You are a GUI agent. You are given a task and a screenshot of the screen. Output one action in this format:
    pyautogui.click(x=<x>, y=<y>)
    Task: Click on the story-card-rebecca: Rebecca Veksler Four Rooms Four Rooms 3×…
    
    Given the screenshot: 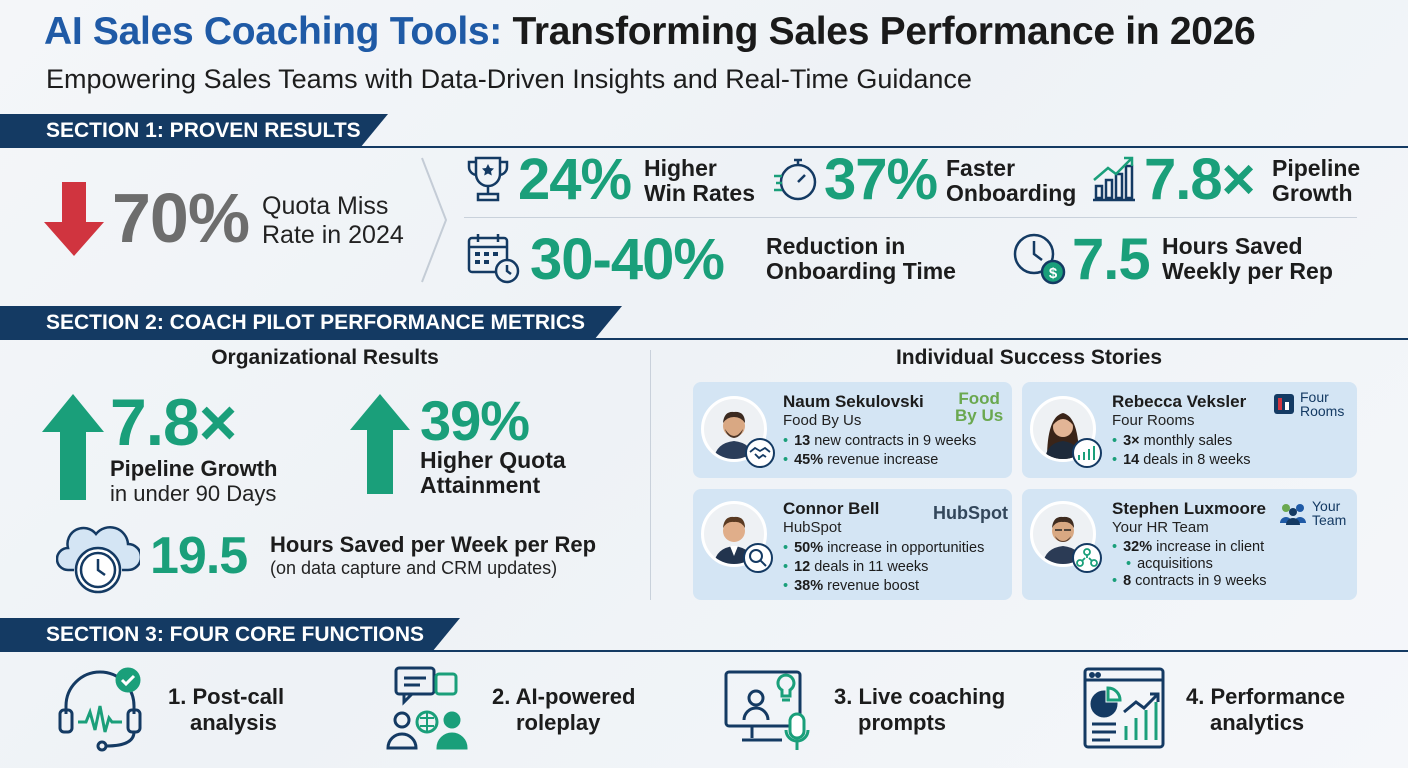 What is the action you would take?
    pyautogui.click(x=1189, y=430)
    